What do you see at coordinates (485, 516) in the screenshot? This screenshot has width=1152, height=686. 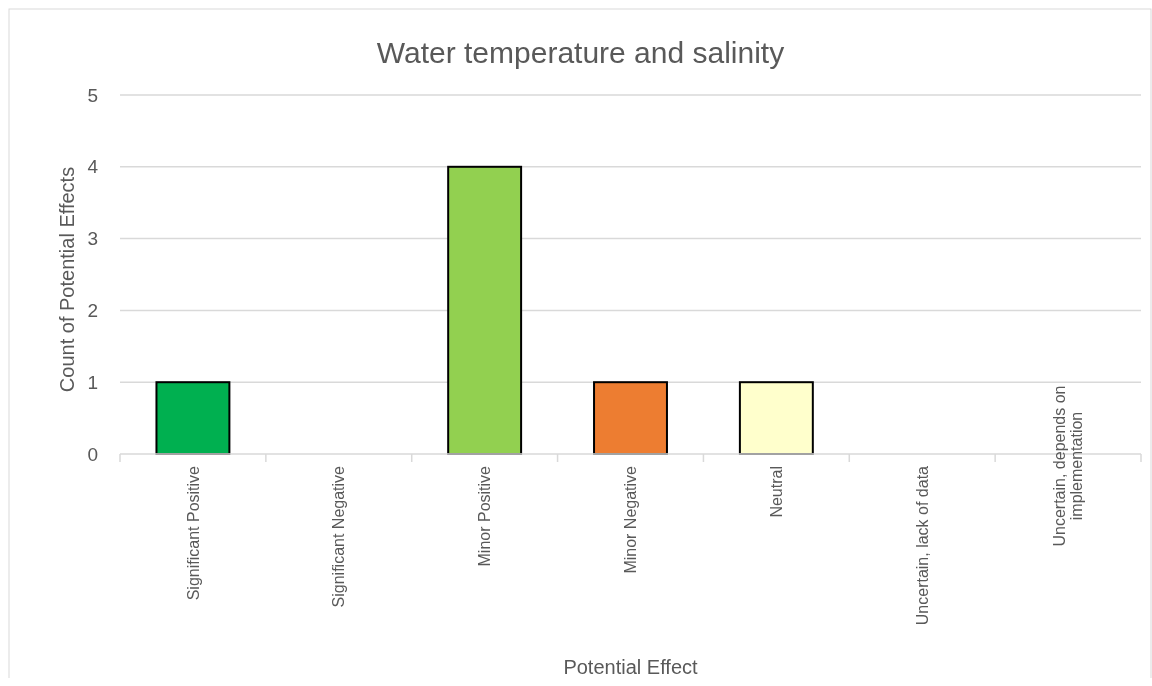 I see `x-tick-label: Minor Positive` at bounding box center [485, 516].